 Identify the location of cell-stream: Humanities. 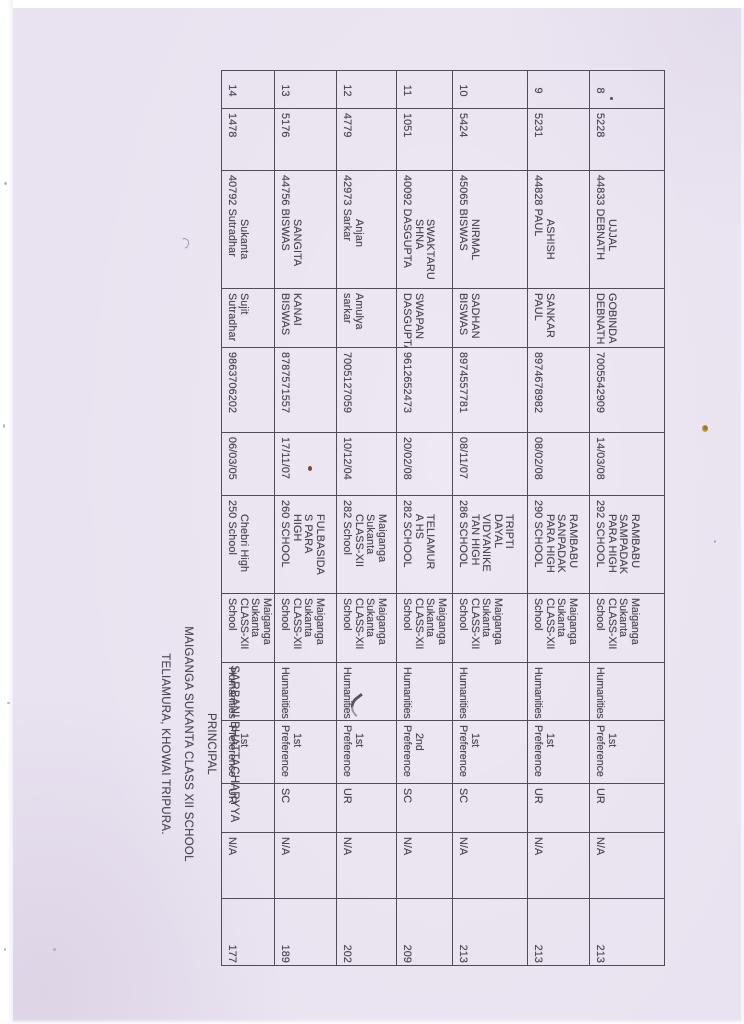
(627, 691).